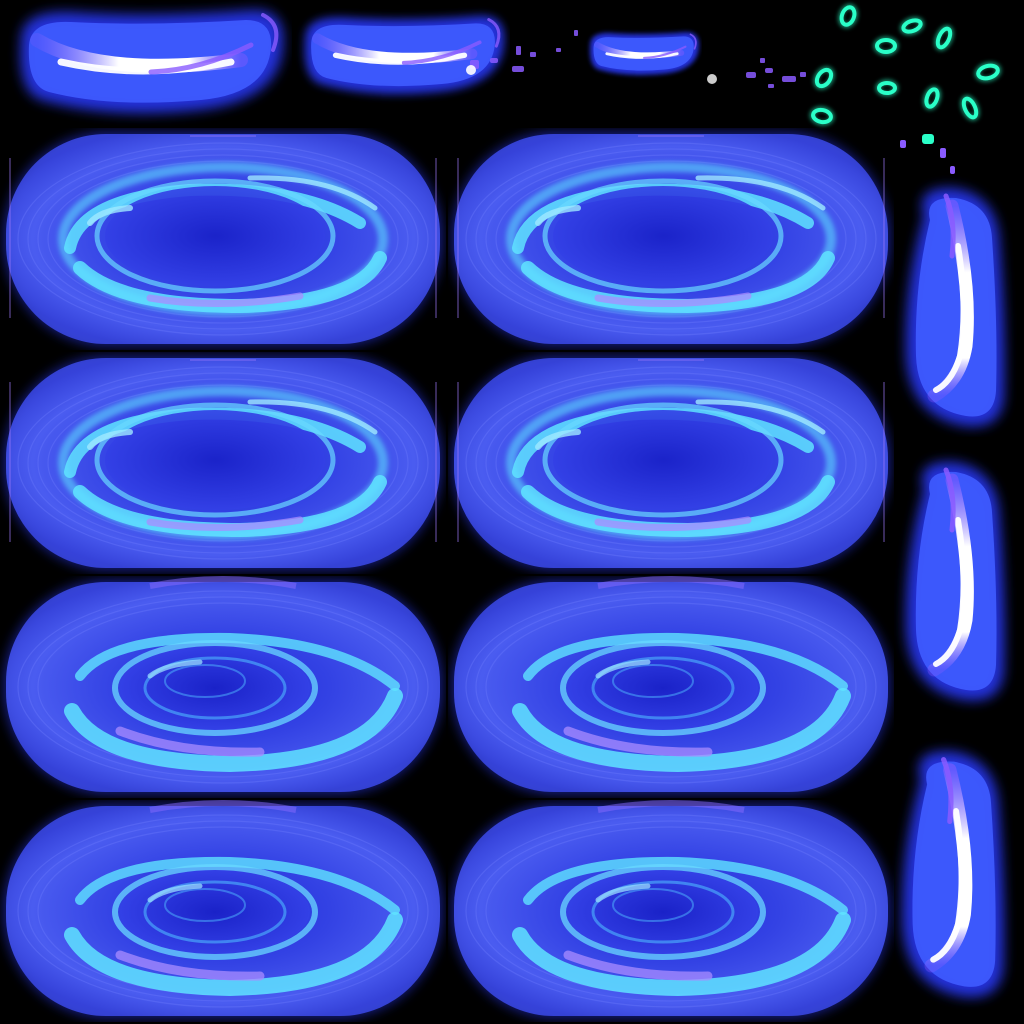 The width and height of the screenshot is (1024, 1024). I want to click on teal-shard-particles, so click(905, 89).